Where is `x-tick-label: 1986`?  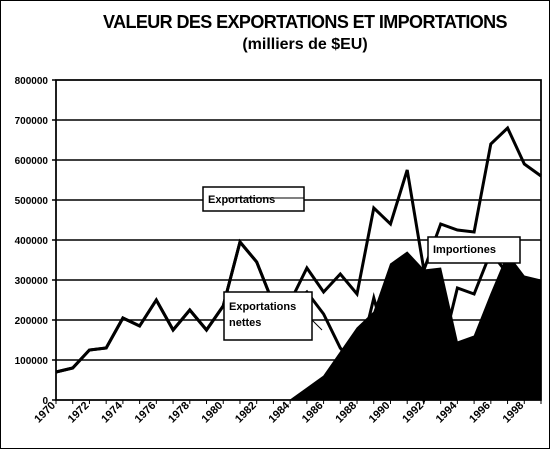 x-tick-label: 1986 is located at coordinates (313, 413).